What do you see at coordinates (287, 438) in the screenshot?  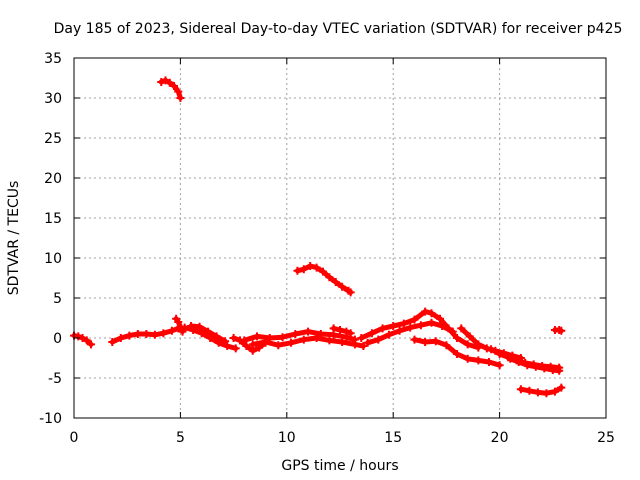 I see `x-tick-label: 10` at bounding box center [287, 438].